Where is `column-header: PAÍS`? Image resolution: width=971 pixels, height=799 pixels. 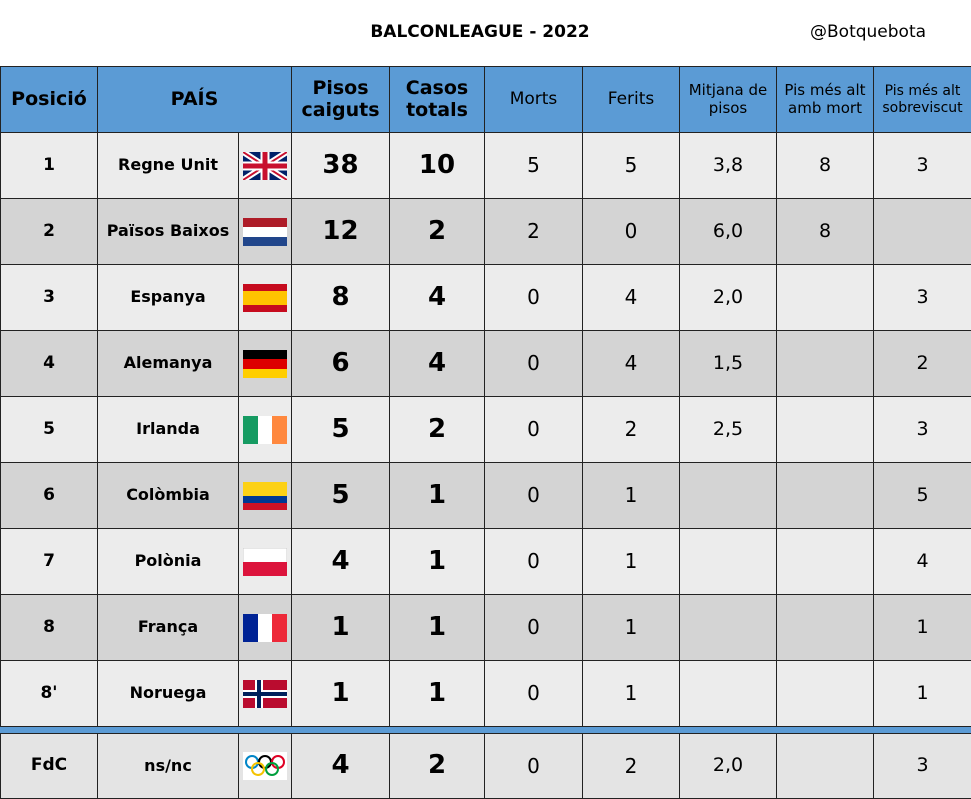
column-header: PAÍS is located at coordinates (194, 99).